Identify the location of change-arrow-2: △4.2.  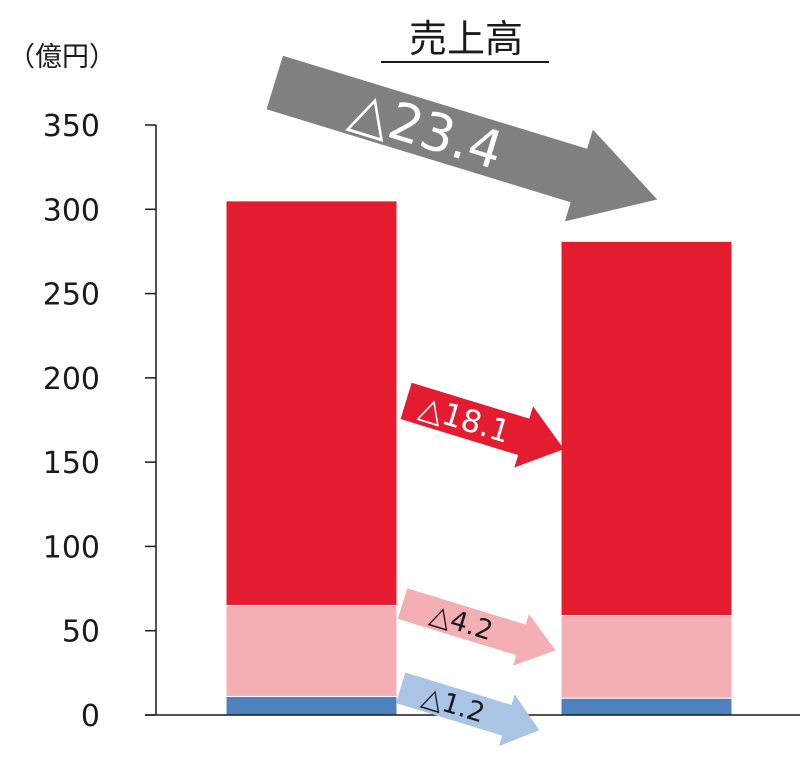
(476, 627).